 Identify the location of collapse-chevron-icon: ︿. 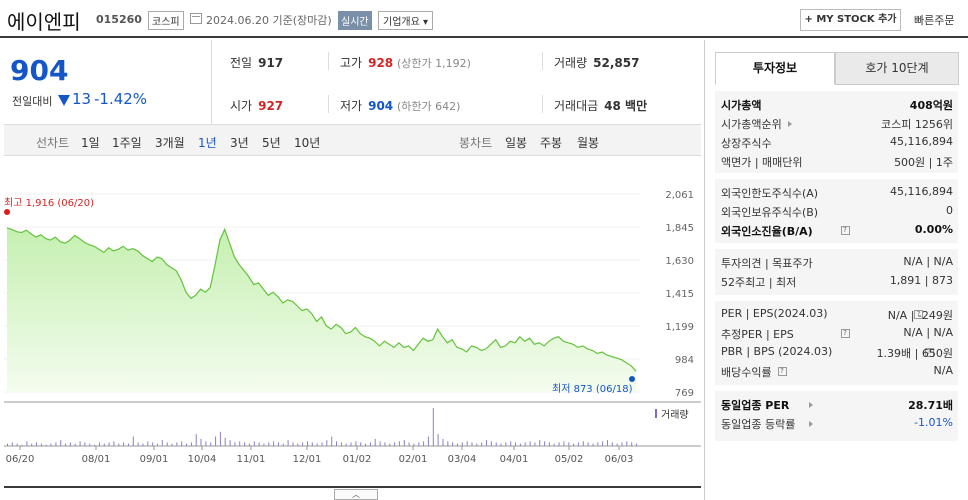
(356, 494).